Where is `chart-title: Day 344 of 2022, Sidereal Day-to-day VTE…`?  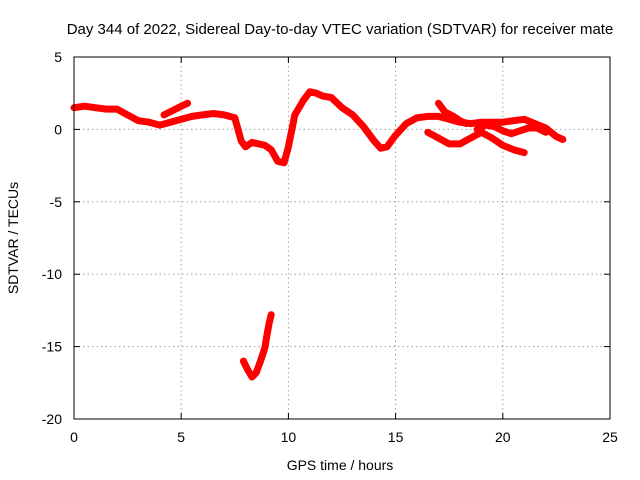
chart-title: Day 344 of 2022, Sidereal Day-to-day VTE… is located at coordinates (340, 29).